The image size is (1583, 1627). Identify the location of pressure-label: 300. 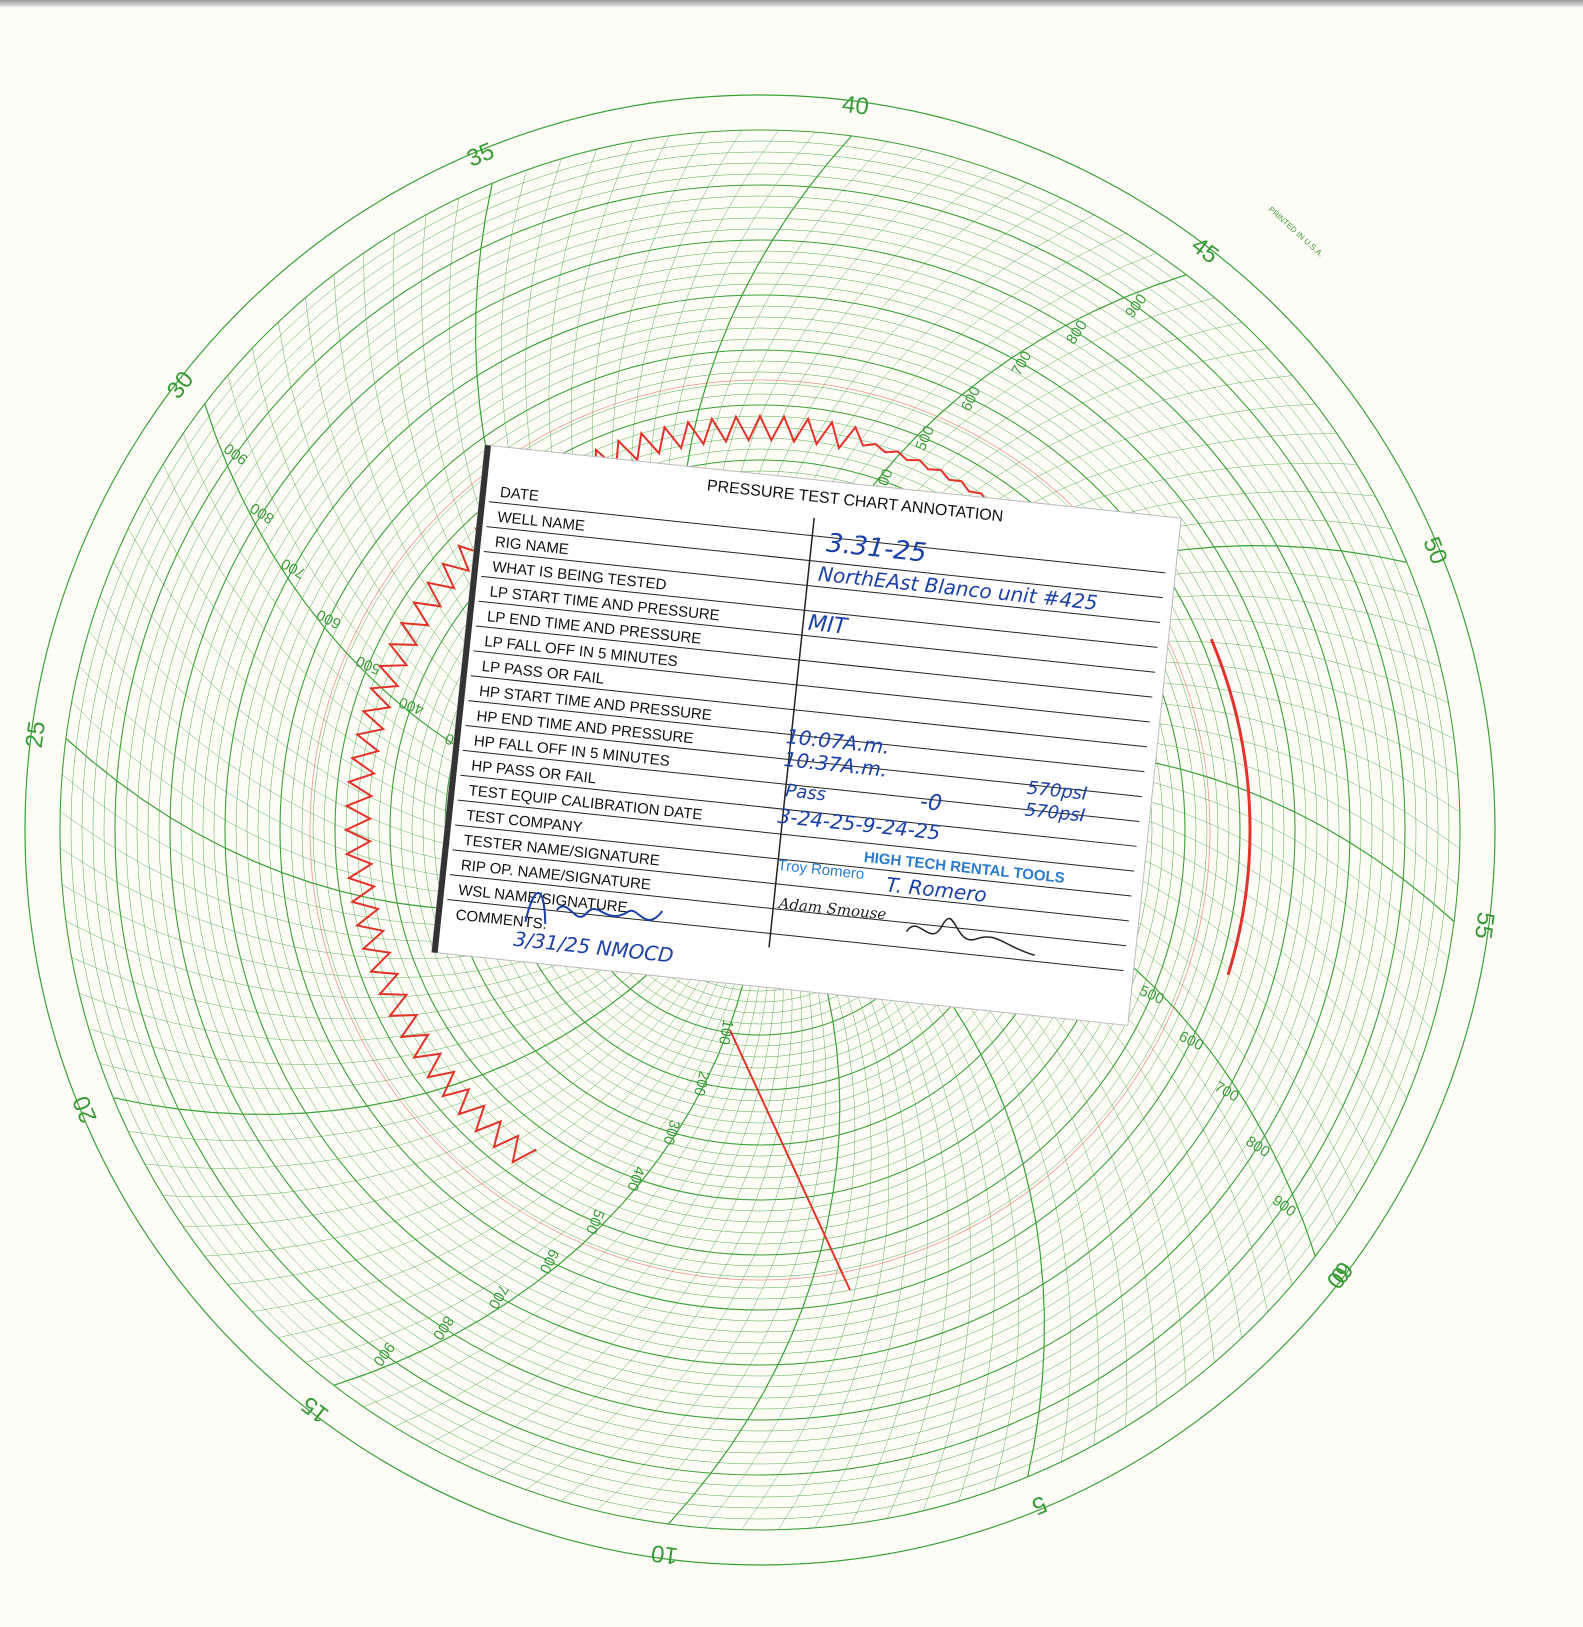
(671, 1132).